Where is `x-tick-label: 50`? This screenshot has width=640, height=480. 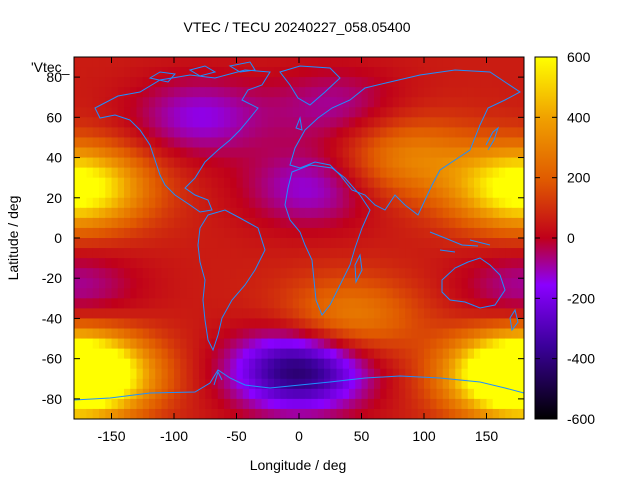
x-tick-label: 50 is located at coordinates (362, 436).